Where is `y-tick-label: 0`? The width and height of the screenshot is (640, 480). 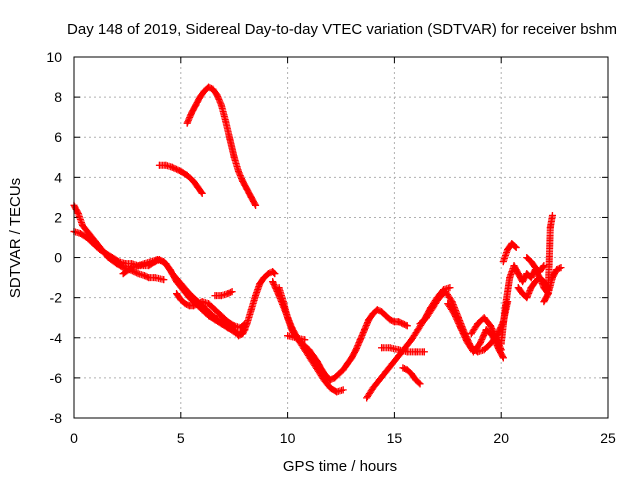 y-tick-label: 0 is located at coordinates (58, 258).